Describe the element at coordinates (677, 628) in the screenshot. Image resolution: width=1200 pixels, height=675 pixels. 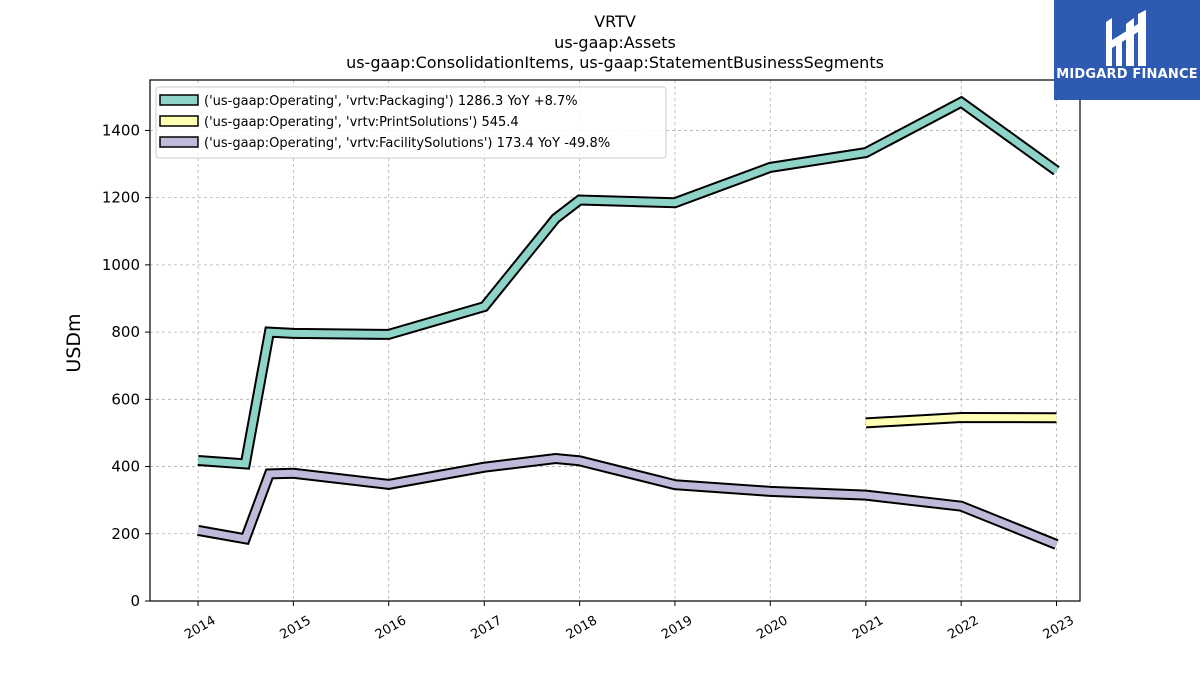
I see `x-tick-label: 2019` at that location.